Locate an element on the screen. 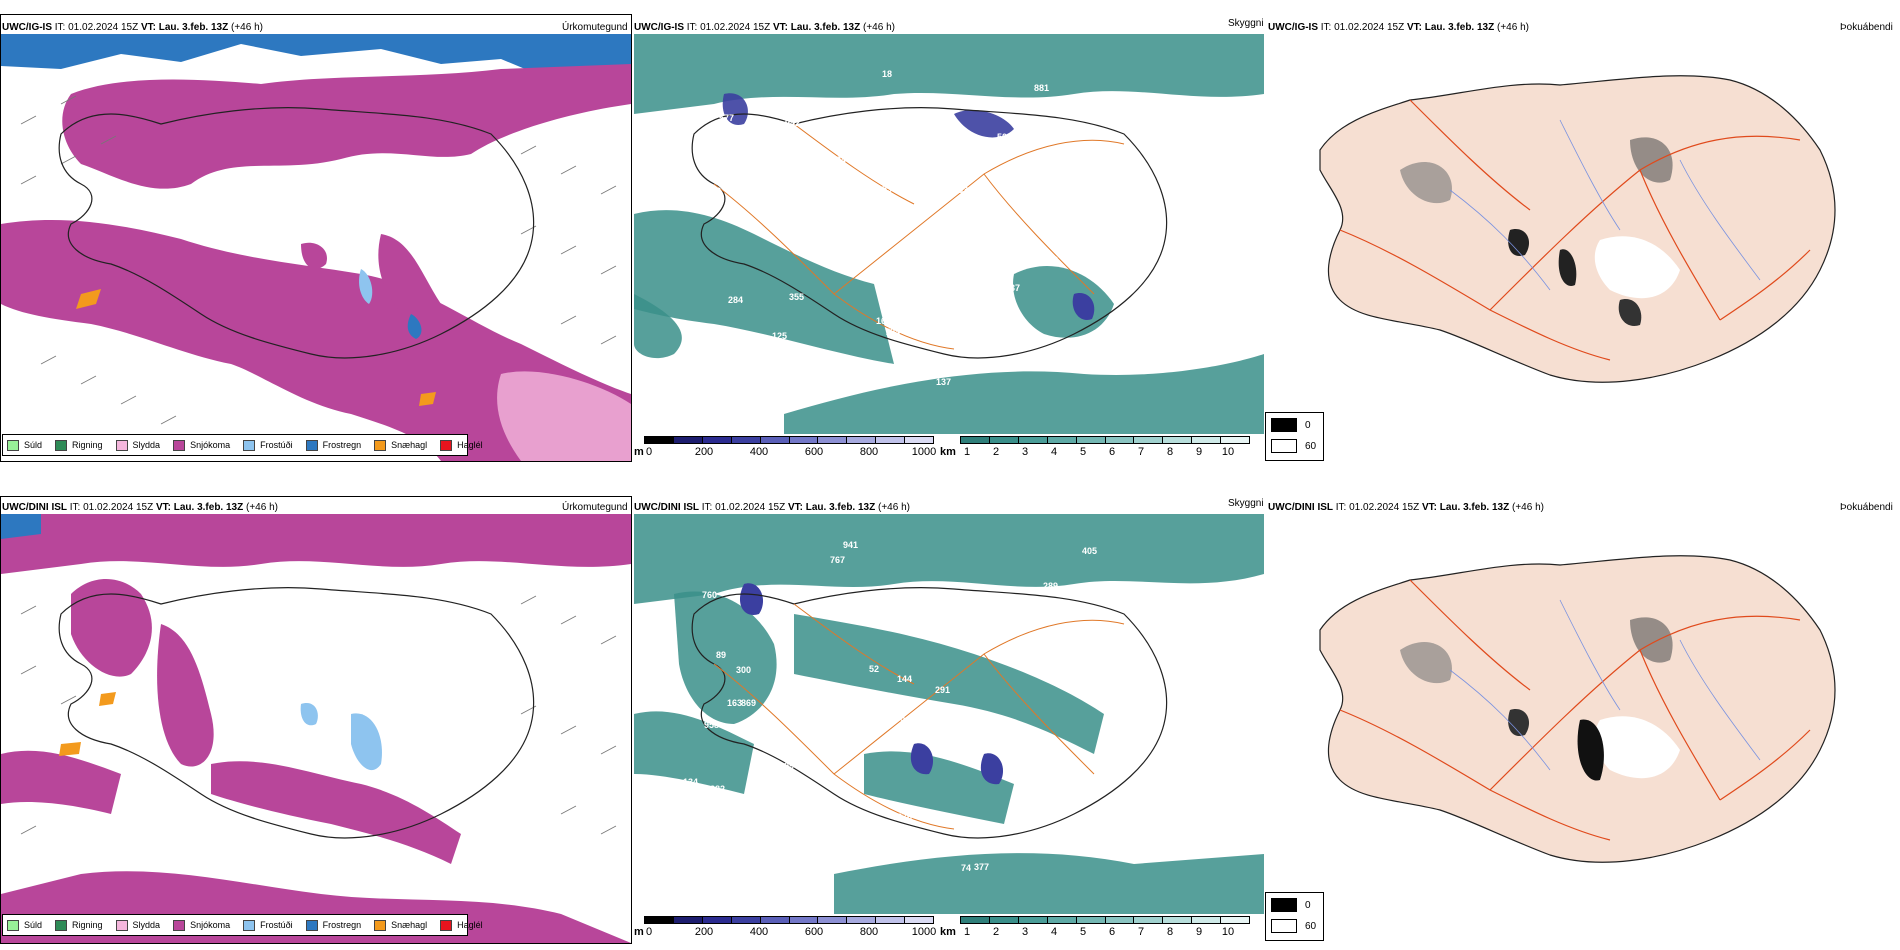 The width and height of the screenshot is (1900, 950). scale-km-bar is located at coordinates (1105, 440).